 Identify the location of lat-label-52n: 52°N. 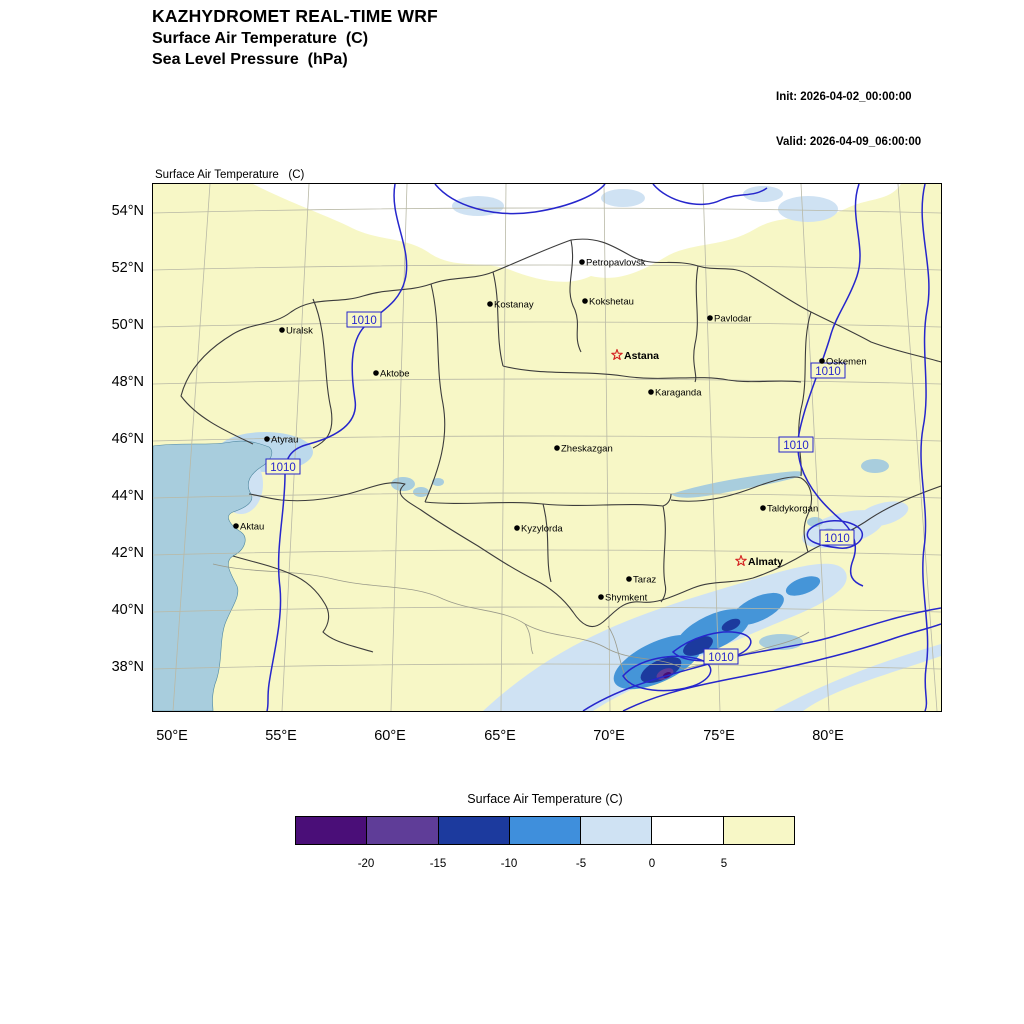
(127, 268).